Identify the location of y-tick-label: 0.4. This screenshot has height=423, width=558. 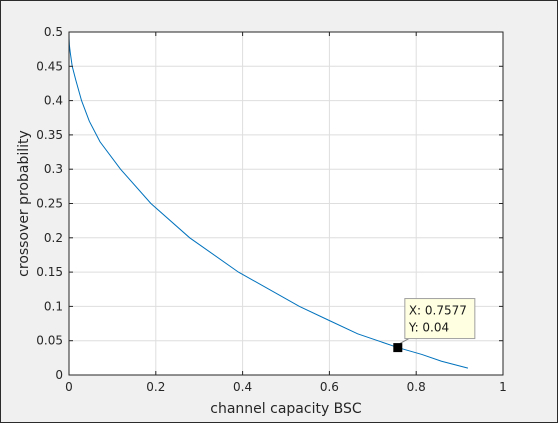
(53, 101).